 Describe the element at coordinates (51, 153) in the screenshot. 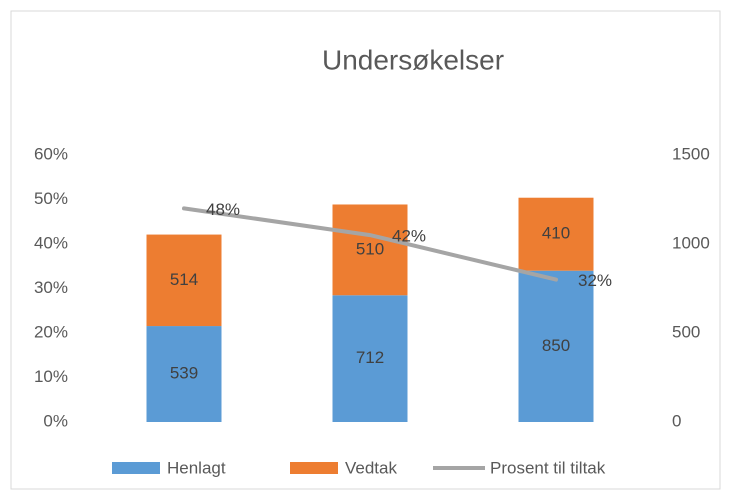

I see `y-tick-label: 60%` at that location.